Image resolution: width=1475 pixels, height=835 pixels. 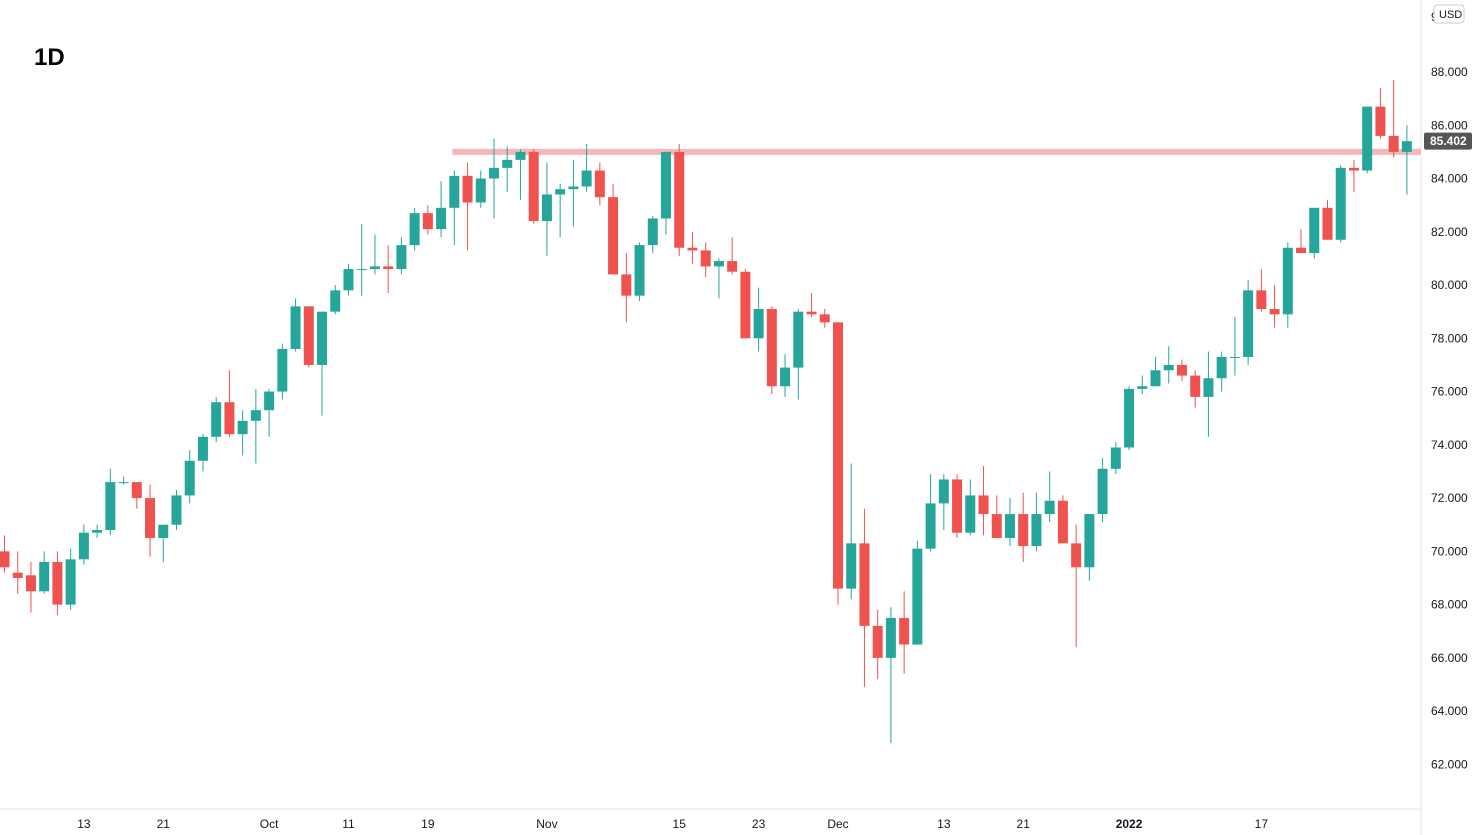 I want to click on time-tick-label: Dec, so click(x=837, y=824).